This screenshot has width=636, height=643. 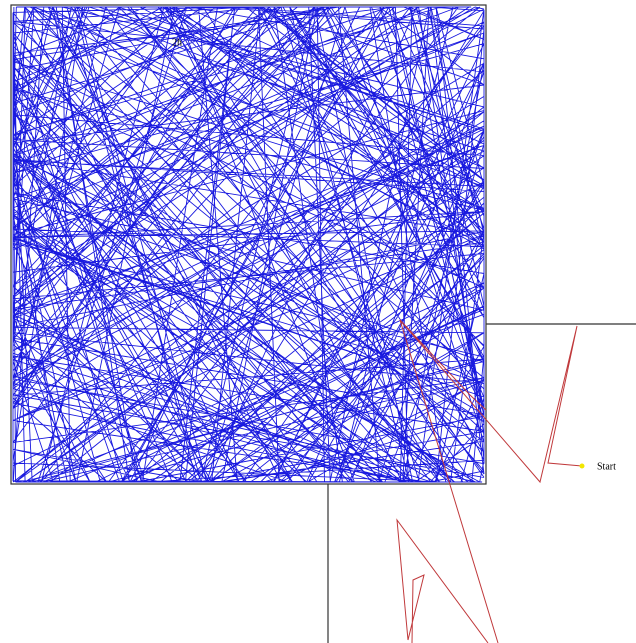 What do you see at coordinates (177, 42) in the screenshot?
I see `corner-label: 2h` at bounding box center [177, 42].